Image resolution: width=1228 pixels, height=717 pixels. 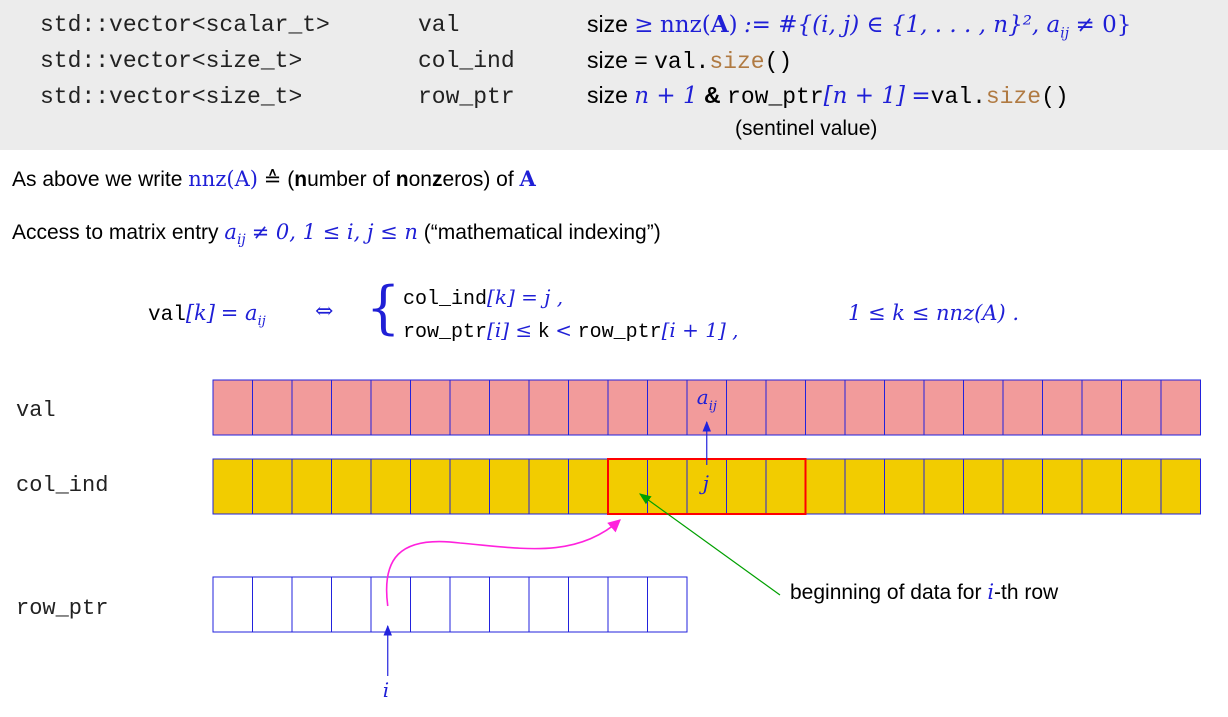 What do you see at coordinates (924, 592) in the screenshot?
I see `row-start-annotation: beginning of data for i-th row` at bounding box center [924, 592].